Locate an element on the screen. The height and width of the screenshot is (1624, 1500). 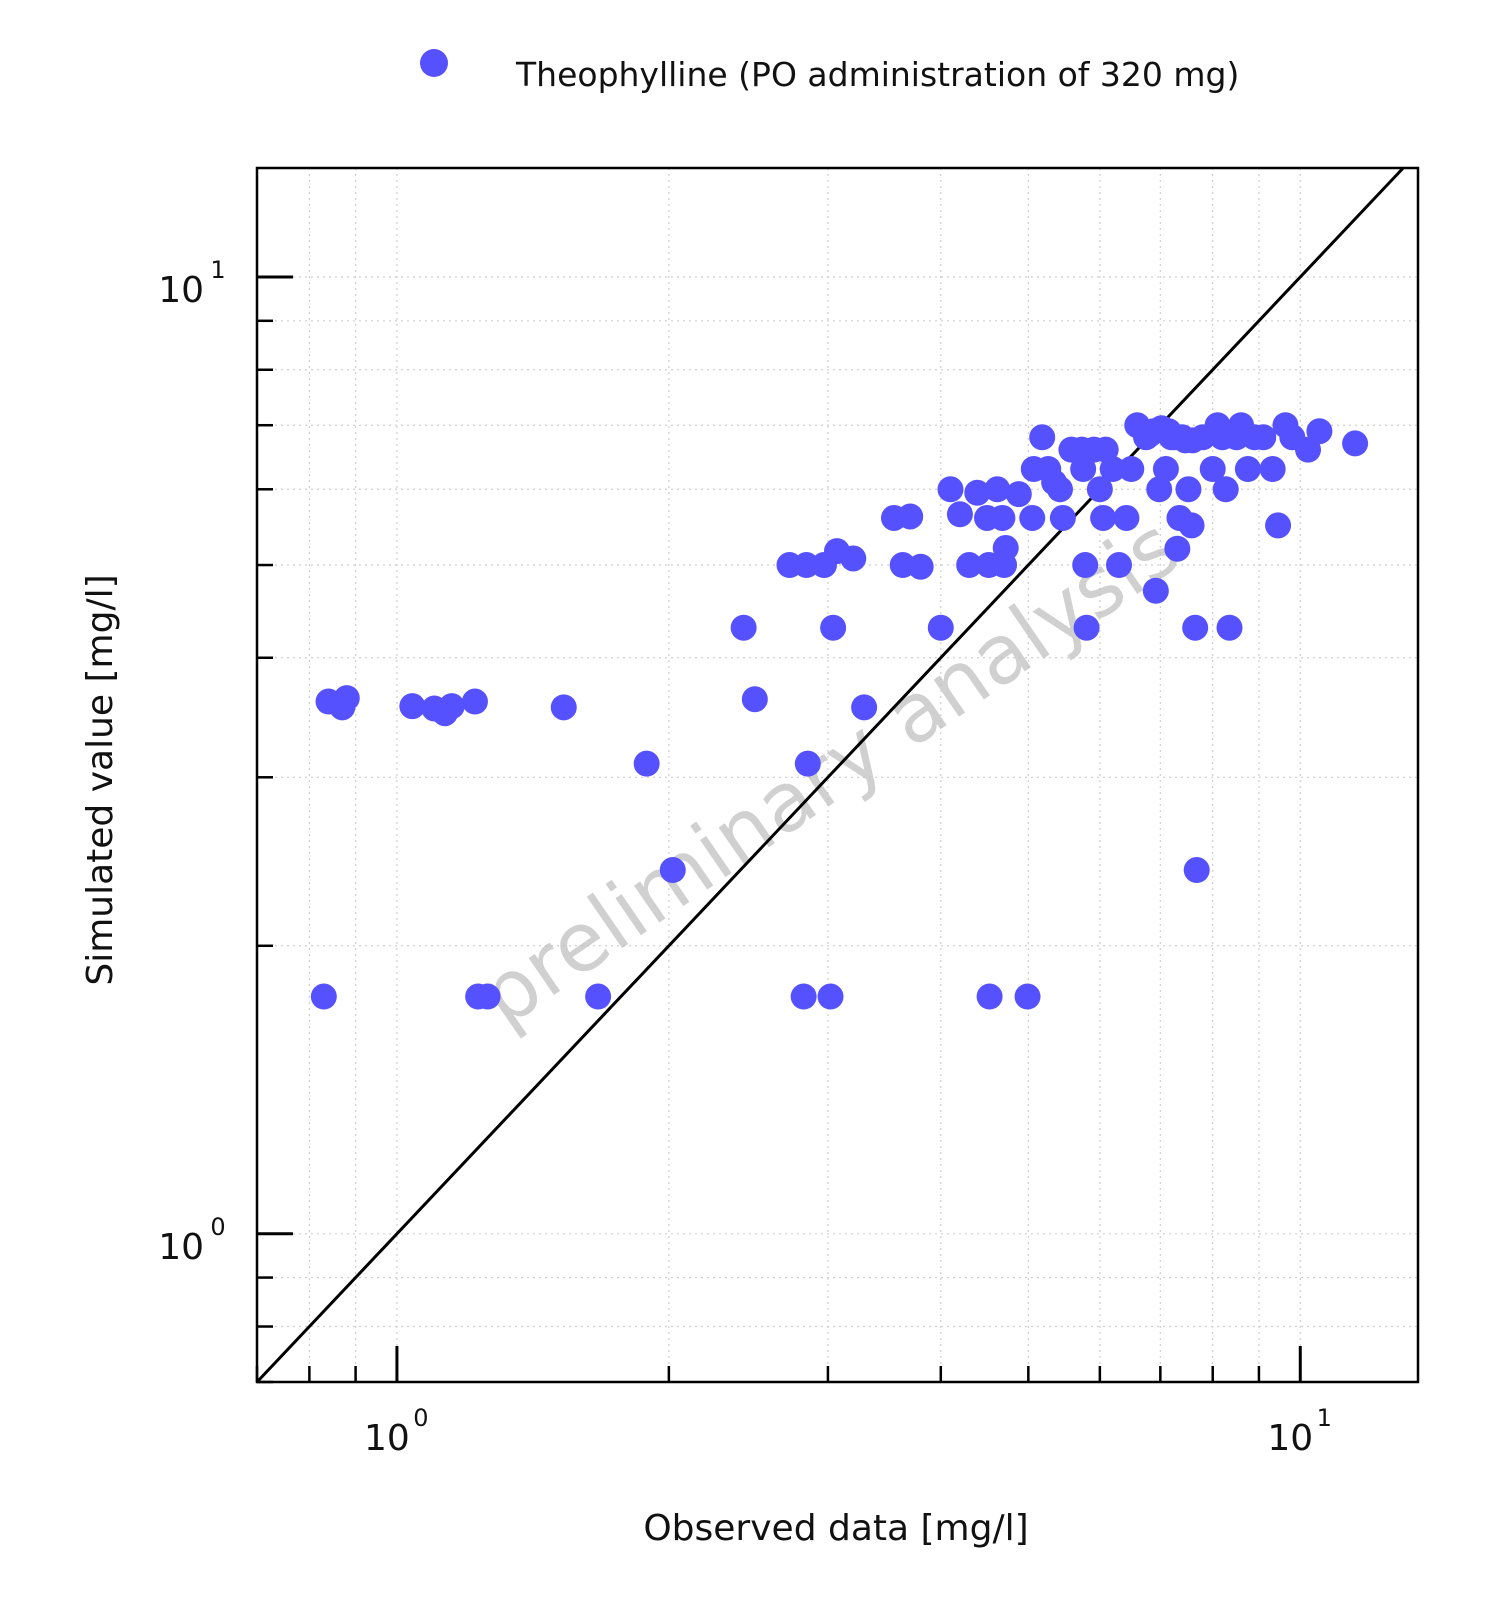
x-tick-exponent: 0 is located at coordinates (420, 1418).